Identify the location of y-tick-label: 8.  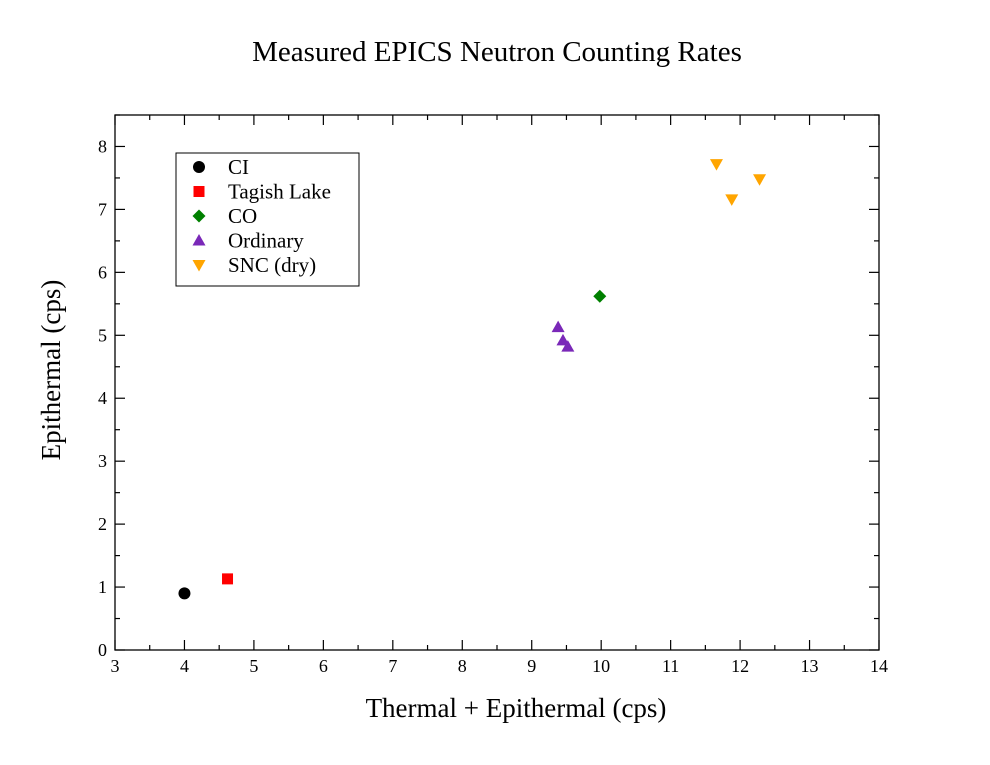
(102, 146).